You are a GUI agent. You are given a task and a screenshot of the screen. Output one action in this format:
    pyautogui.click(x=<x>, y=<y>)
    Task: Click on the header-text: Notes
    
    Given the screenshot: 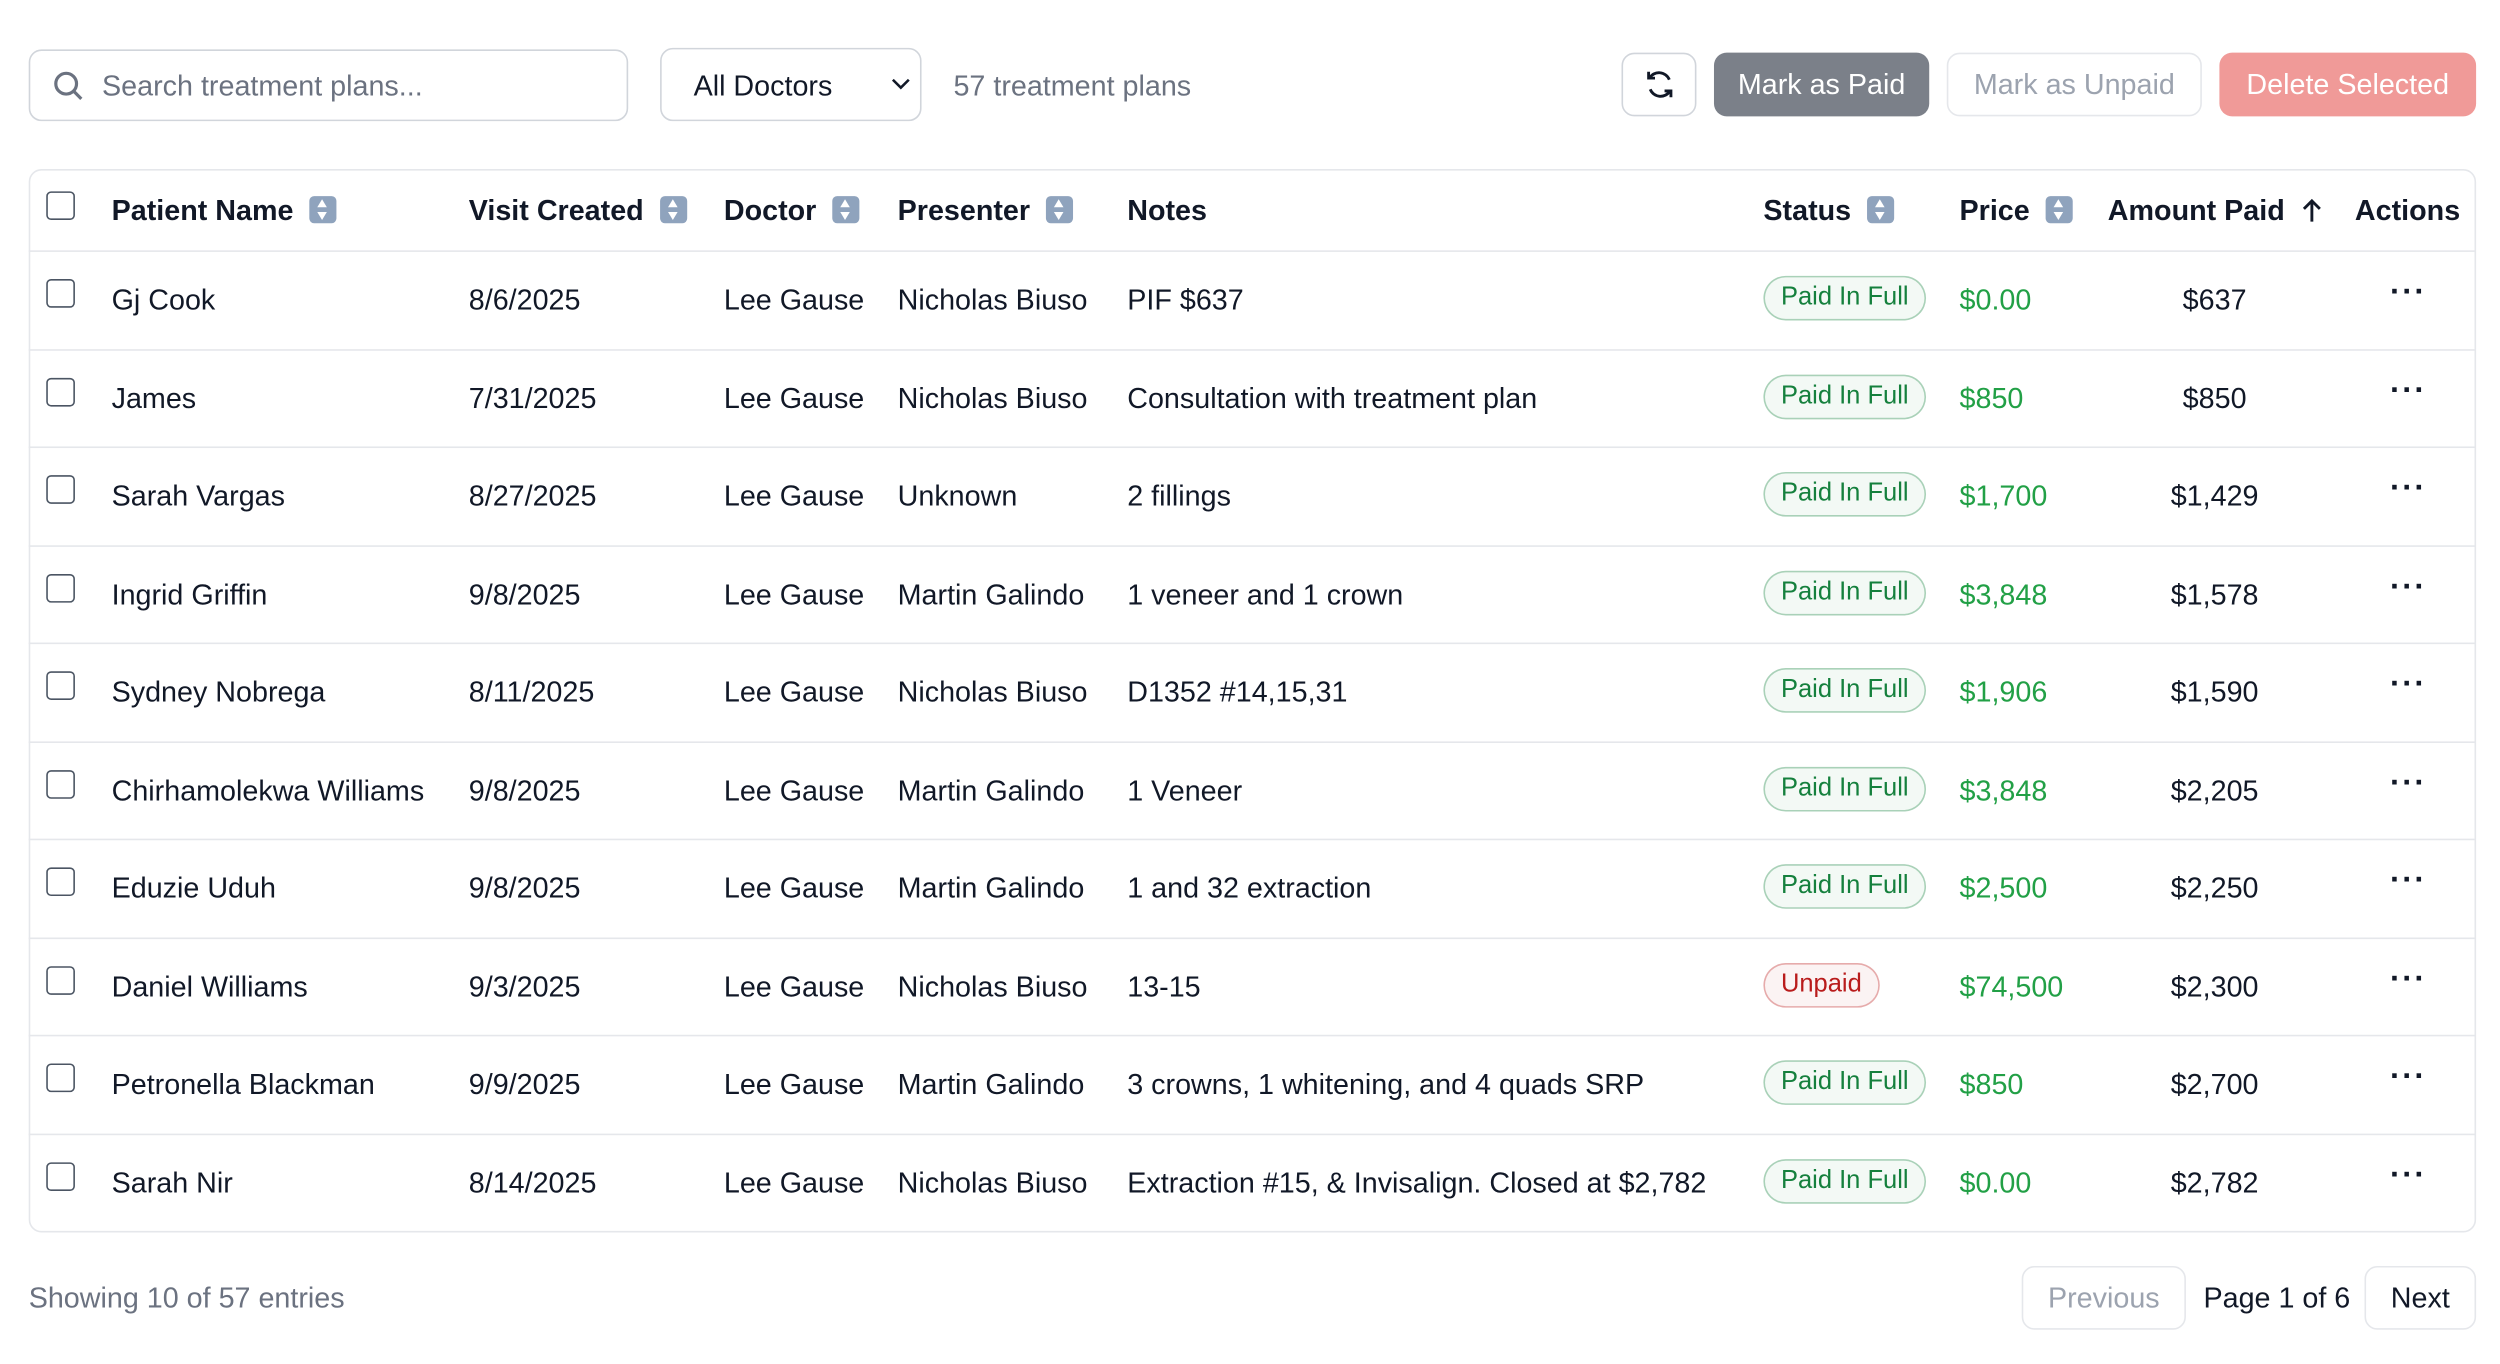 What is the action you would take?
    pyautogui.click(x=1167, y=210)
    